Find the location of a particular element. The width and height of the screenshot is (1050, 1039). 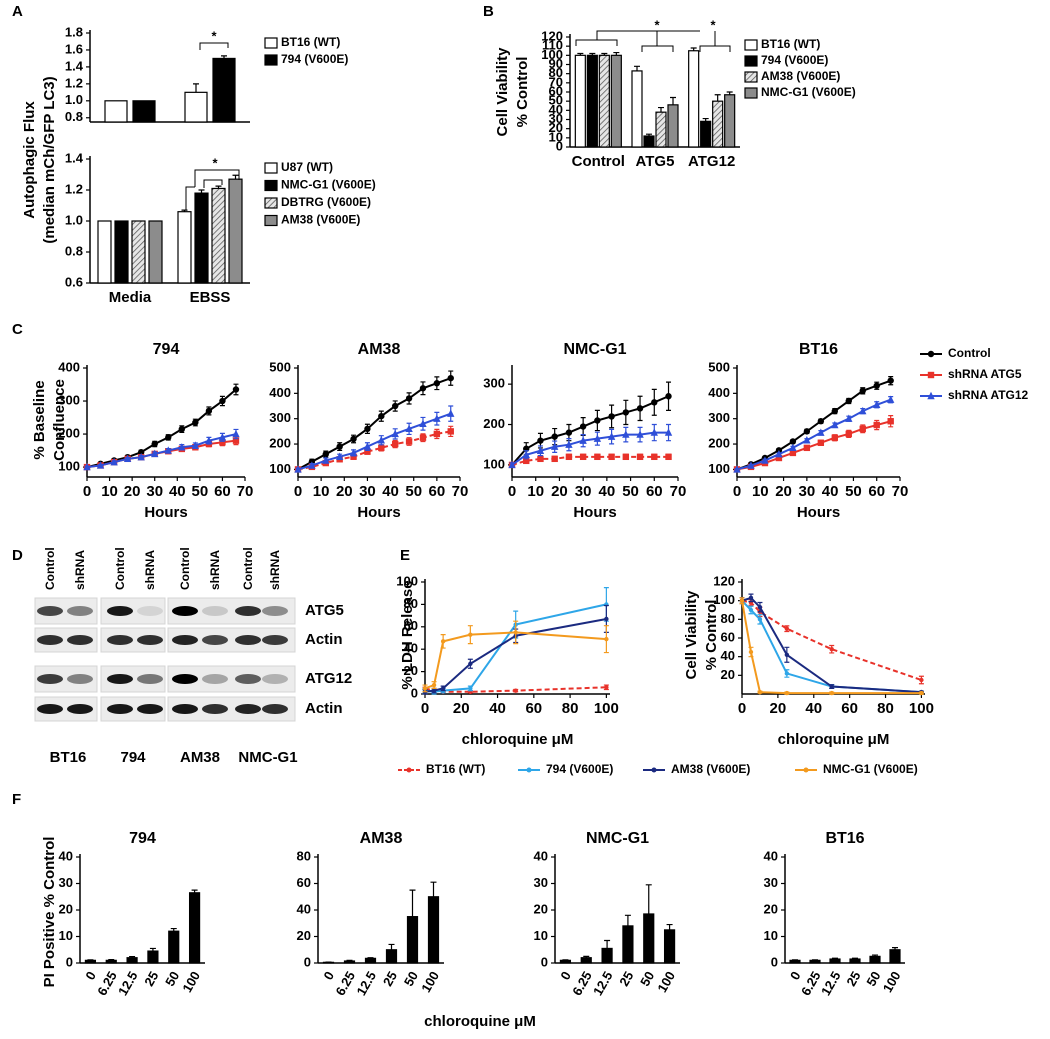

x-tick-label: 60 is located at coordinates (533, 708).